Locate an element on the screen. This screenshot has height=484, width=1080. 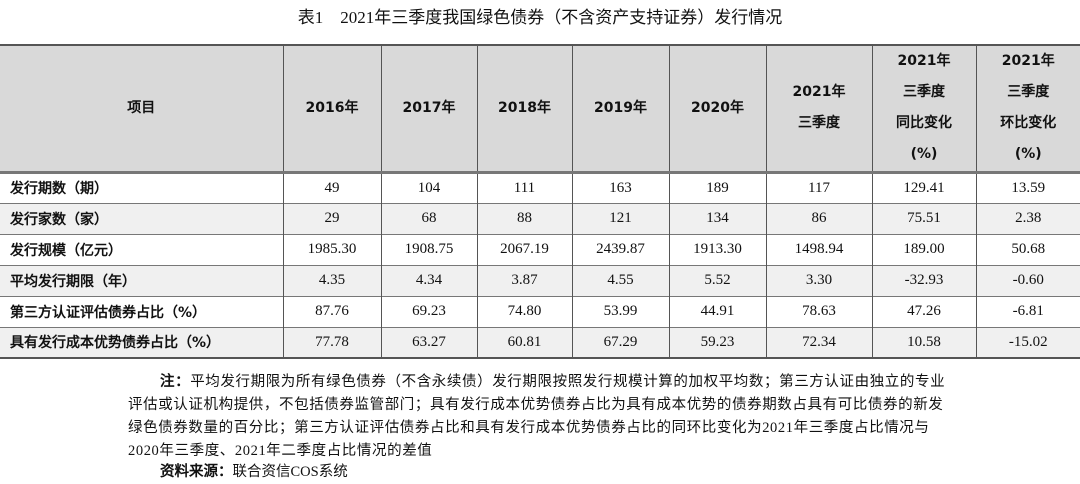
data-source: 资料来源：联合资信COS系统 is located at coordinates (254, 470).